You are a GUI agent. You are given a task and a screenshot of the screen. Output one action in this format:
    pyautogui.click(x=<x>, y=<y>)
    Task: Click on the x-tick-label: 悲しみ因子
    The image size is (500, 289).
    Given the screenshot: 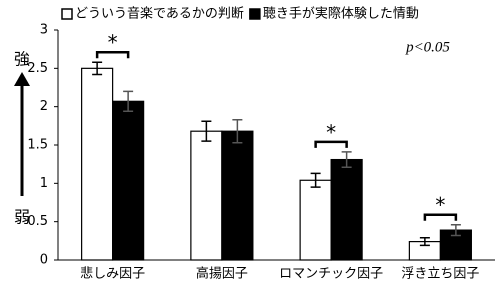 What is the action you would take?
    pyautogui.click(x=112, y=274)
    